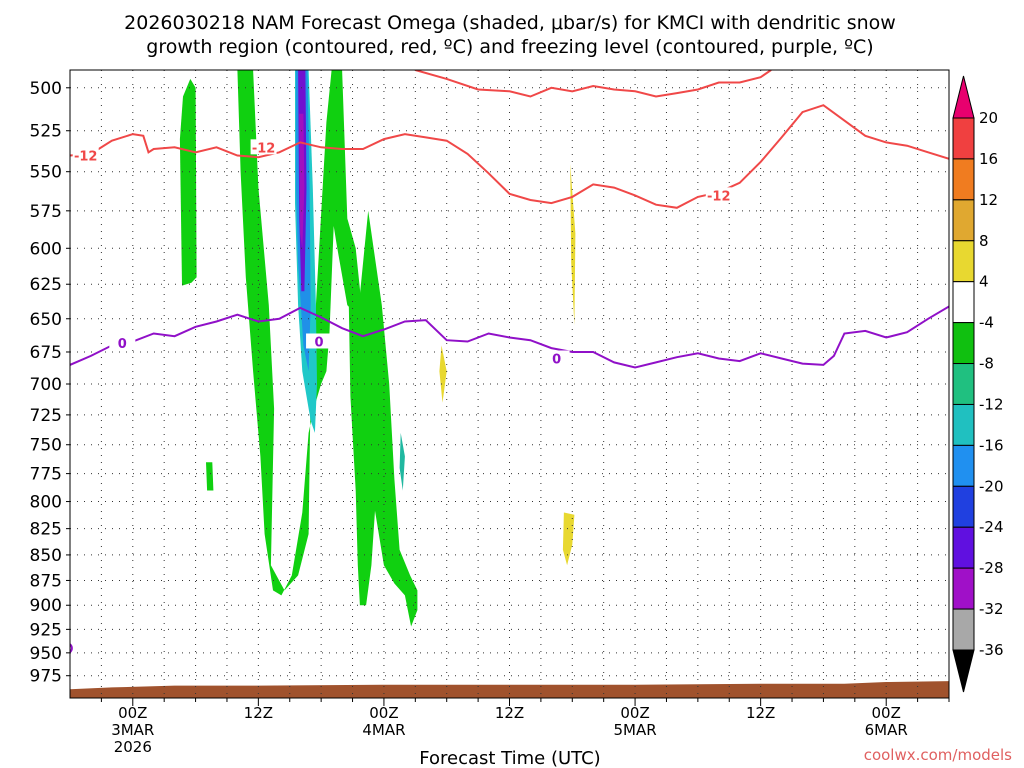 Image resolution: width=1024 pixels, height=768 pixels. What do you see at coordinates (133, 747) in the screenshot?
I see `x-tick-label: 2026` at bounding box center [133, 747].